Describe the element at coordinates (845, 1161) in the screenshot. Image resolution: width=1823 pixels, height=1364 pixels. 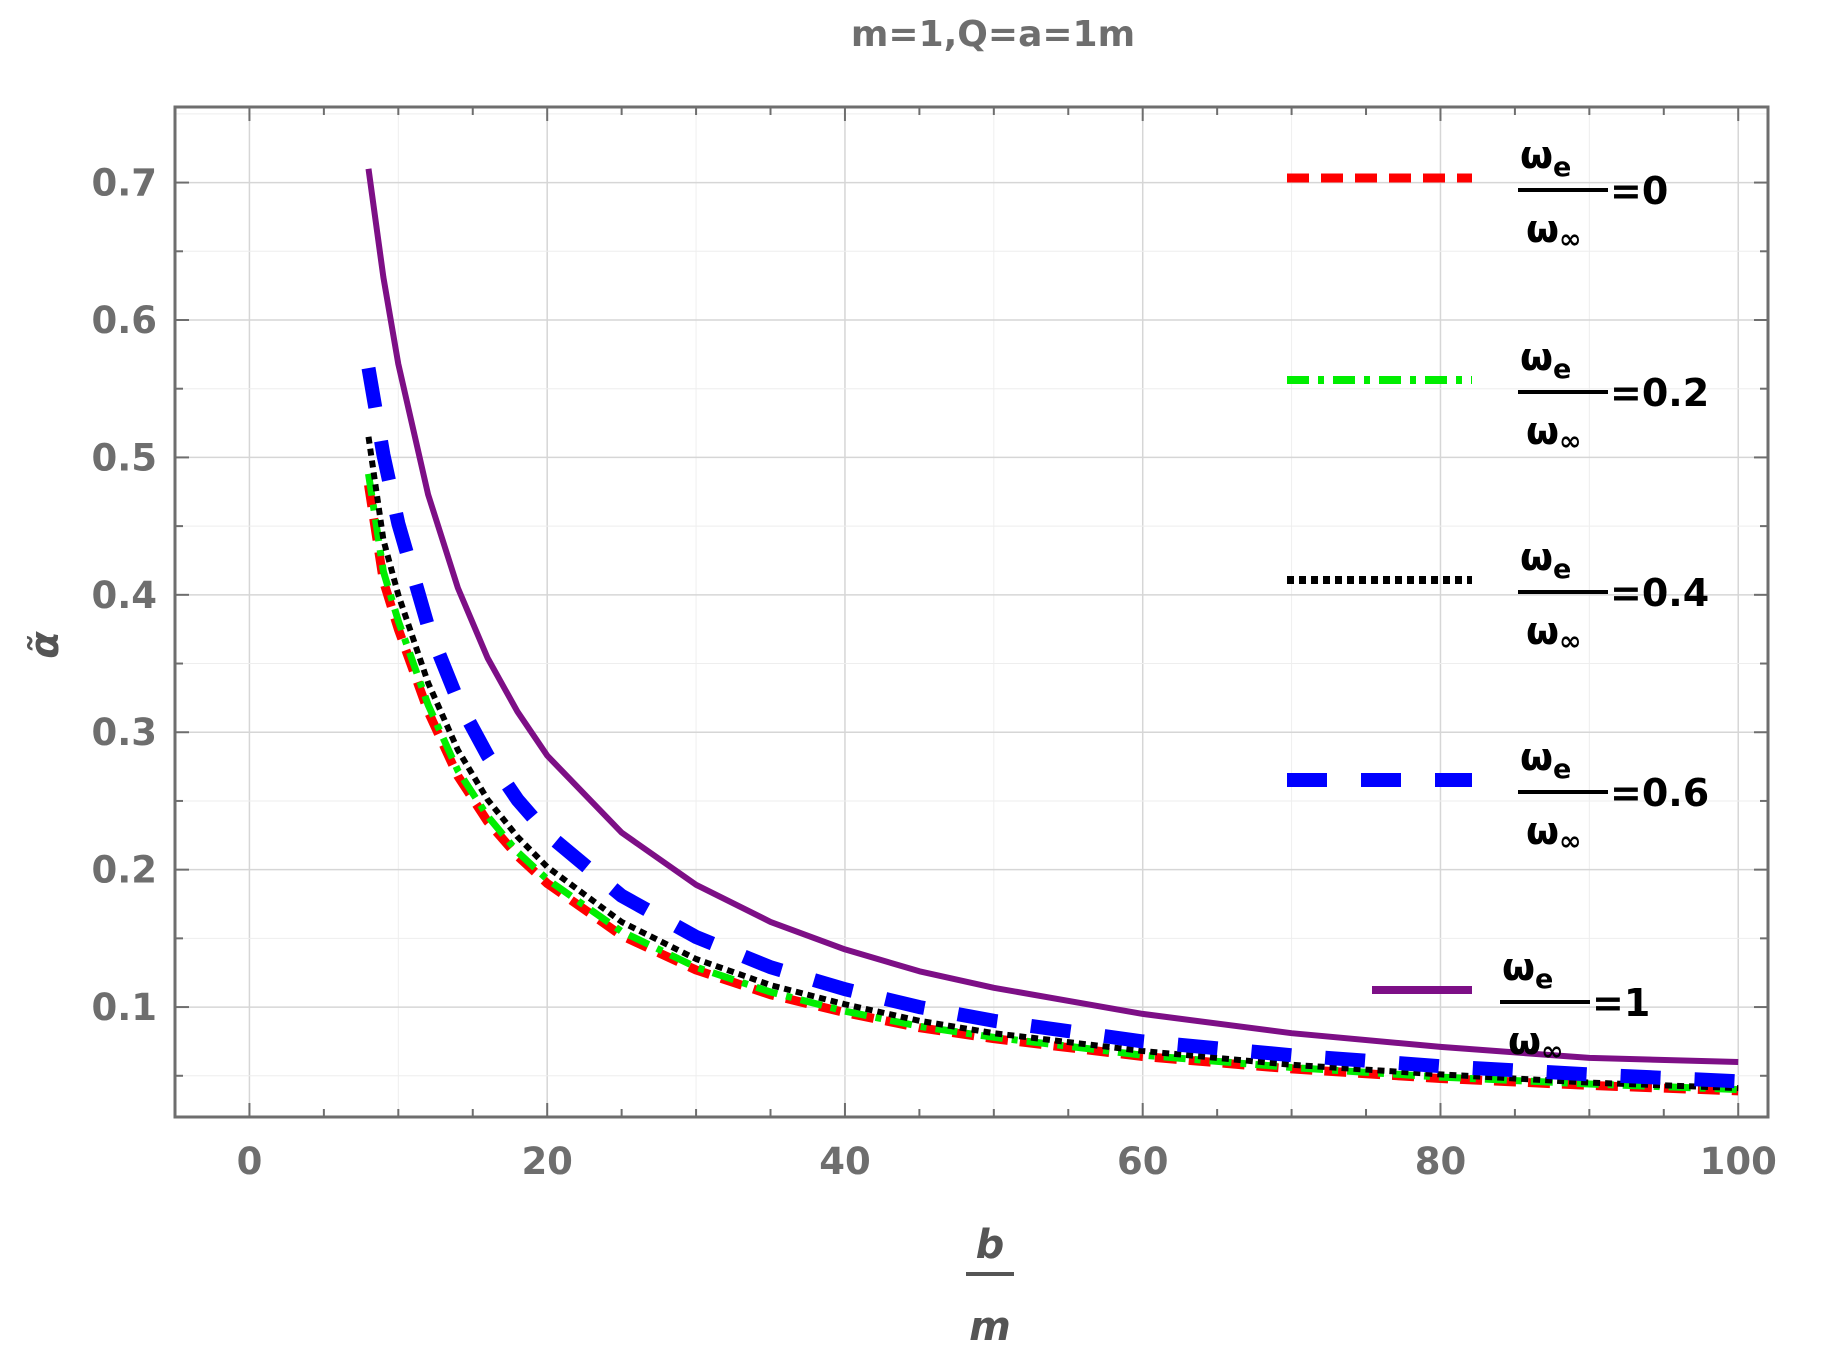
I see `x-tick-label: 40` at that location.